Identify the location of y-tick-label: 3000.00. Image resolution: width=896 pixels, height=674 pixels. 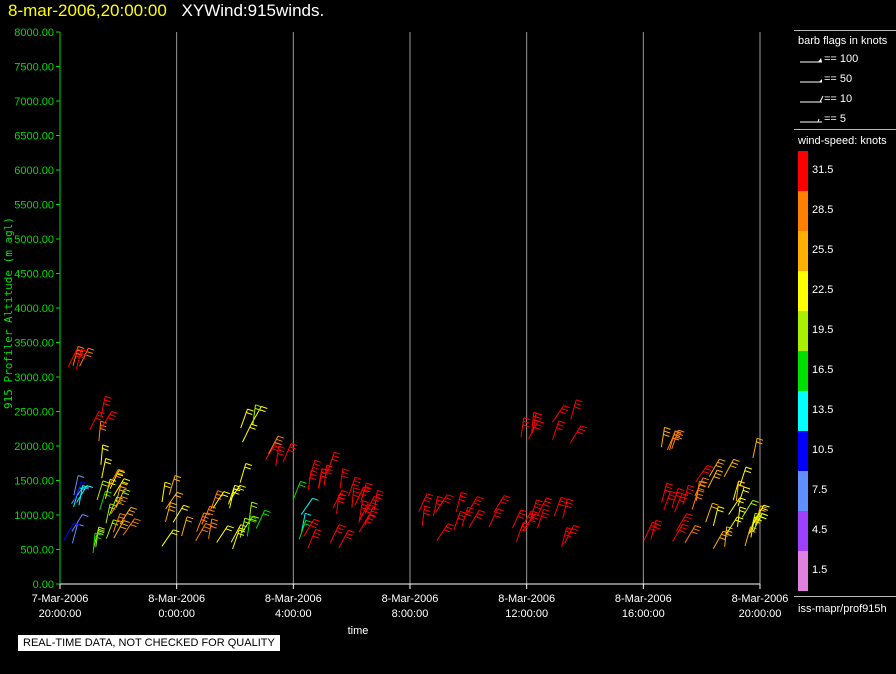
(34, 378).